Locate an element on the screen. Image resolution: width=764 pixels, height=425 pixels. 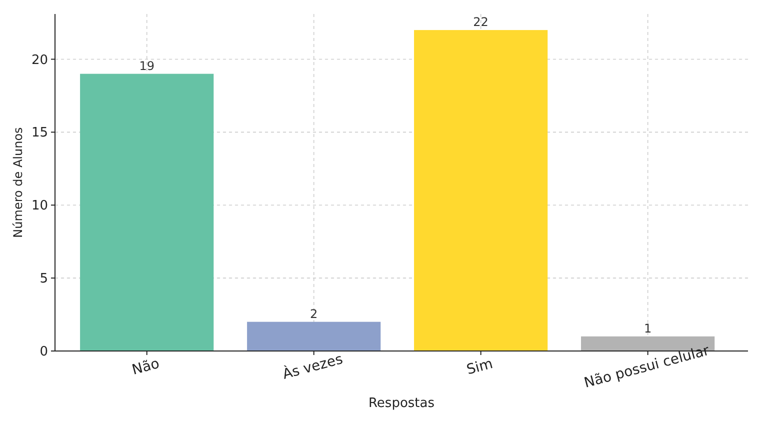
data-label: 22 is located at coordinates (480, 22).